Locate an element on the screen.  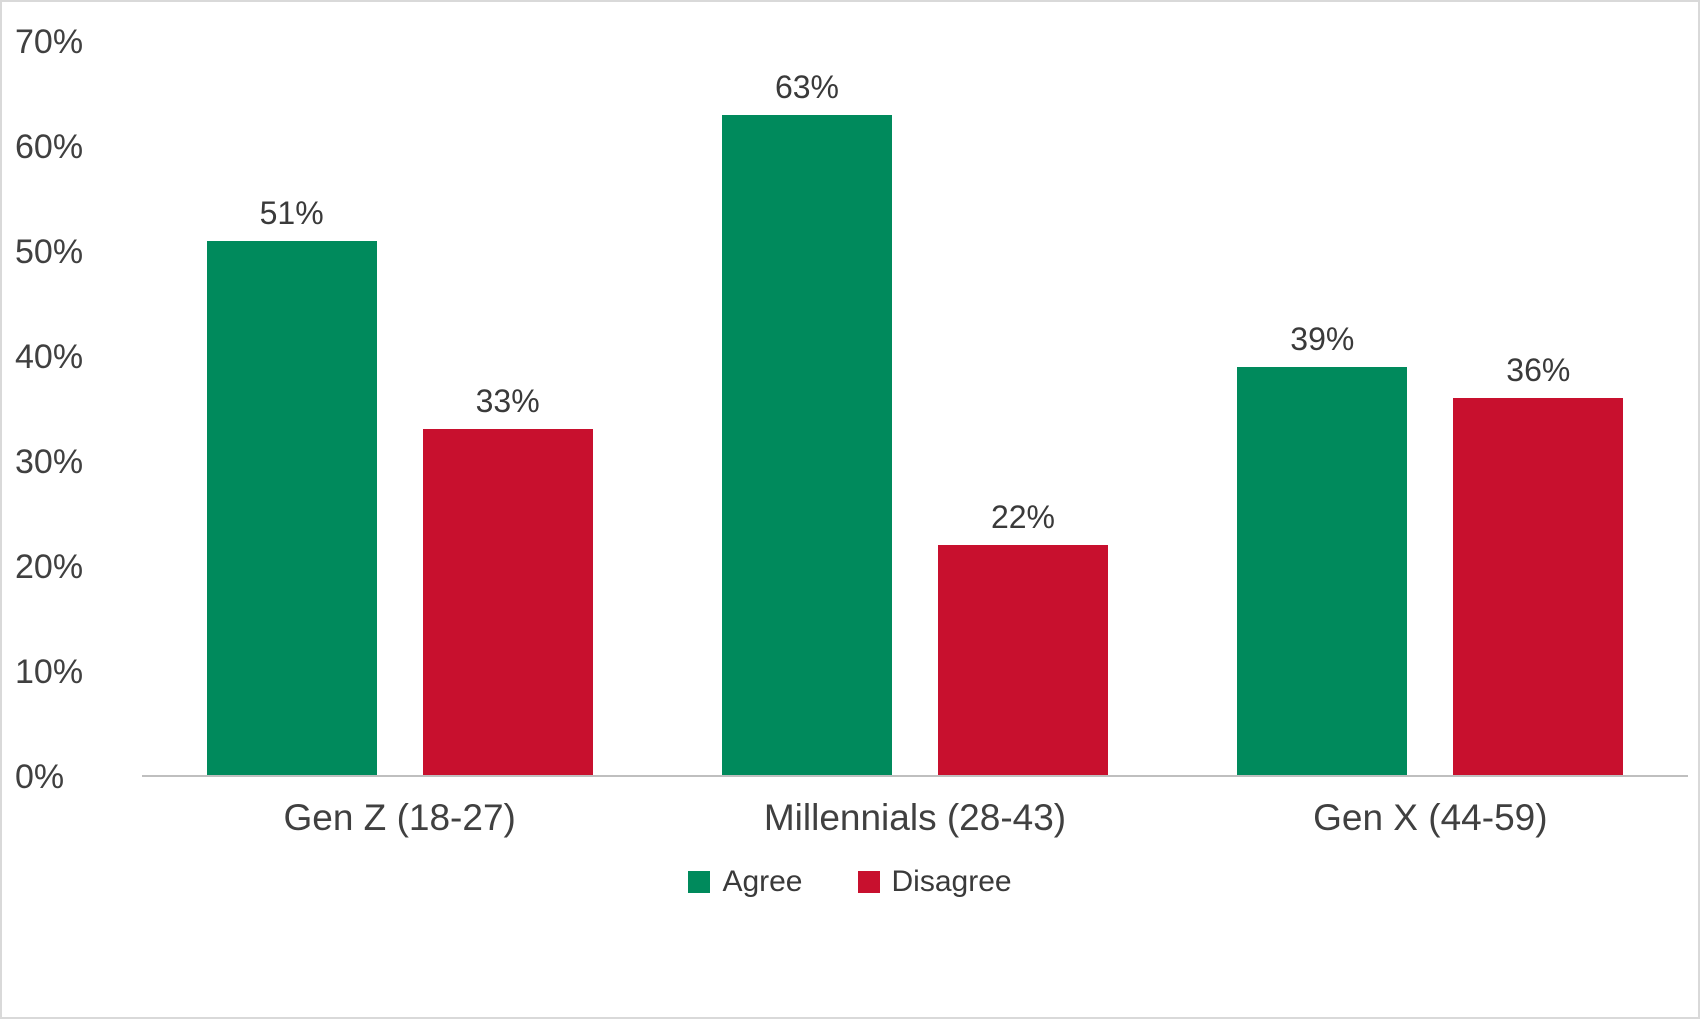
bar-disagree: 36% is located at coordinates (1538, 408).